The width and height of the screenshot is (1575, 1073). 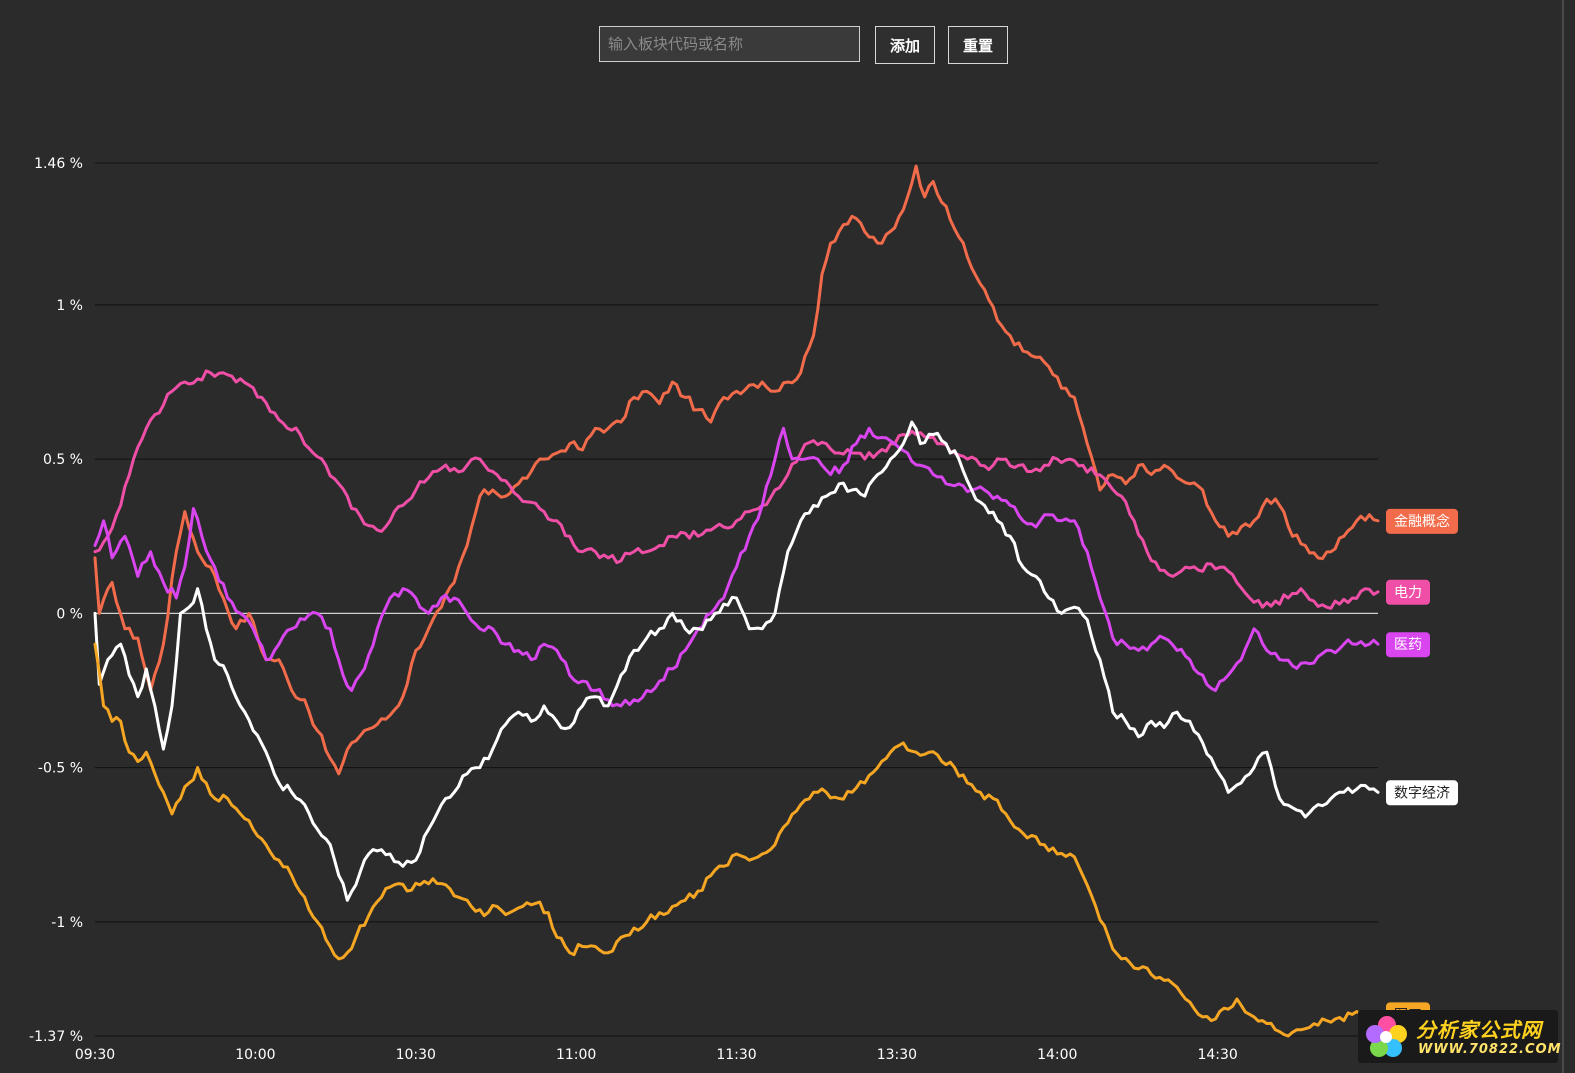 I want to click on watermark-title: 分析家公式网, so click(x=1479, y=1030).